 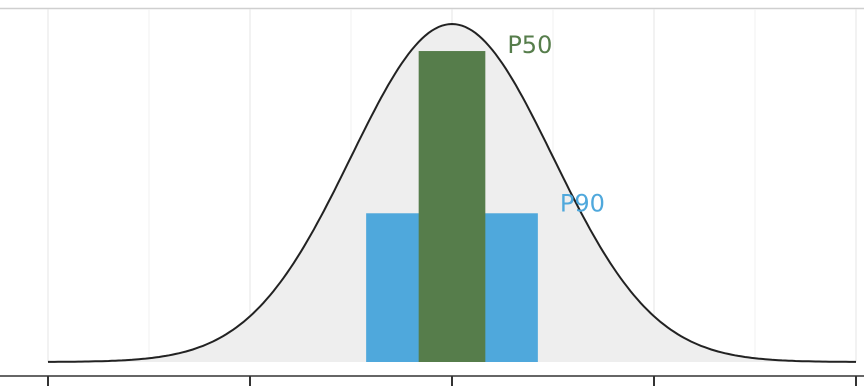 I want to click on bar-p50, so click(x=452, y=206).